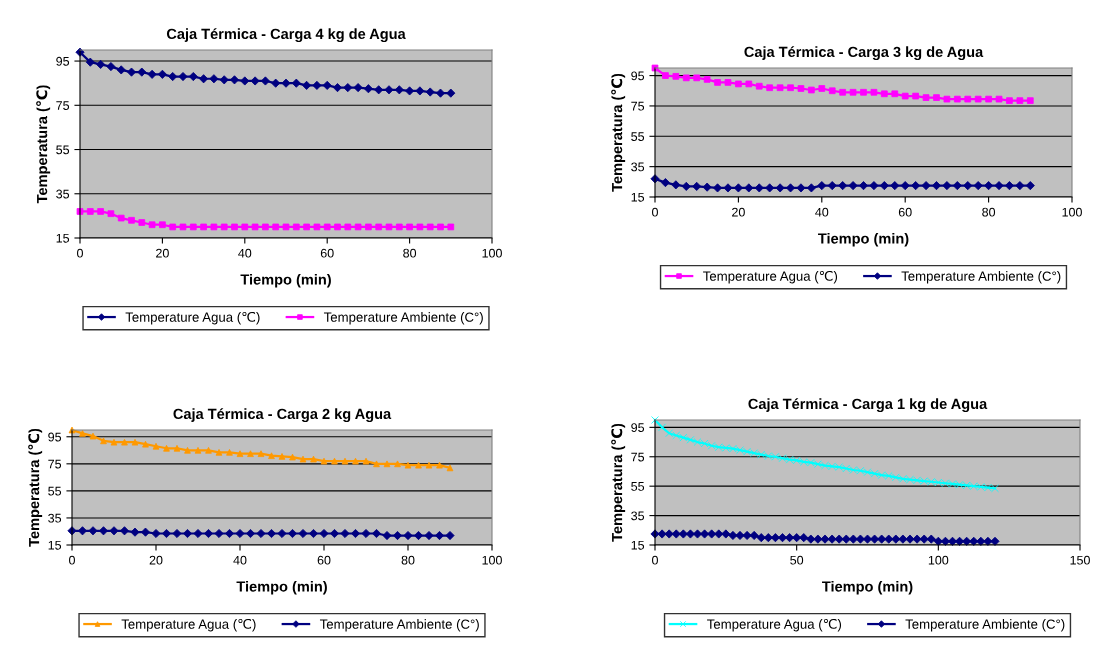  Describe the element at coordinates (1080, 560) in the screenshot. I see `x-tick-label: 150` at that location.